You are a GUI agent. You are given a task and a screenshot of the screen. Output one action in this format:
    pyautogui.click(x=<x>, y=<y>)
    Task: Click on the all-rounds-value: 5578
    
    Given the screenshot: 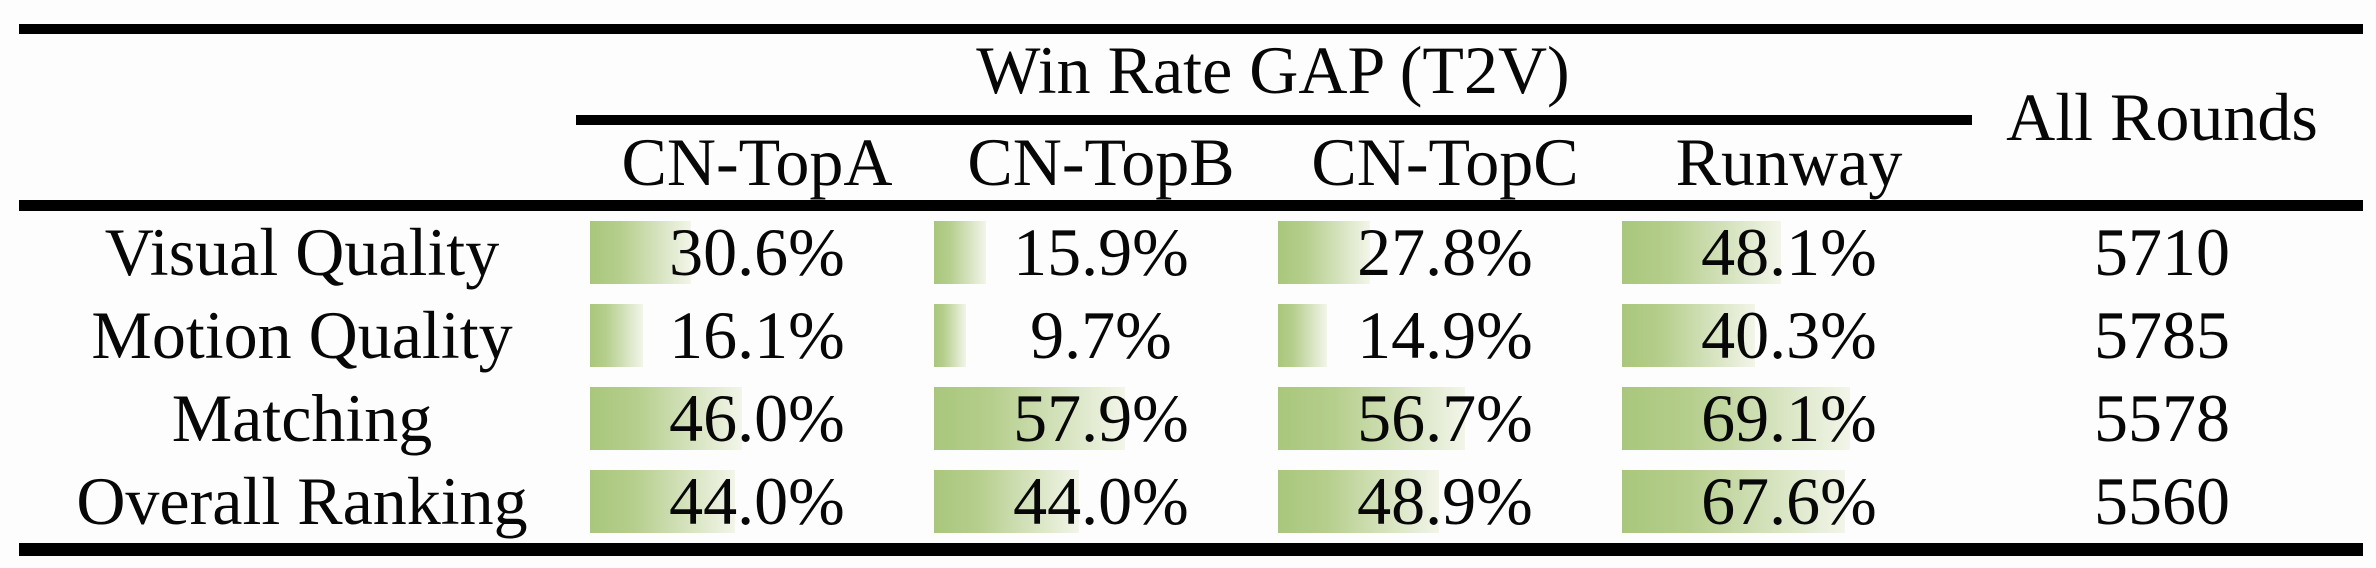 What is the action you would take?
    pyautogui.click(x=2162, y=418)
    